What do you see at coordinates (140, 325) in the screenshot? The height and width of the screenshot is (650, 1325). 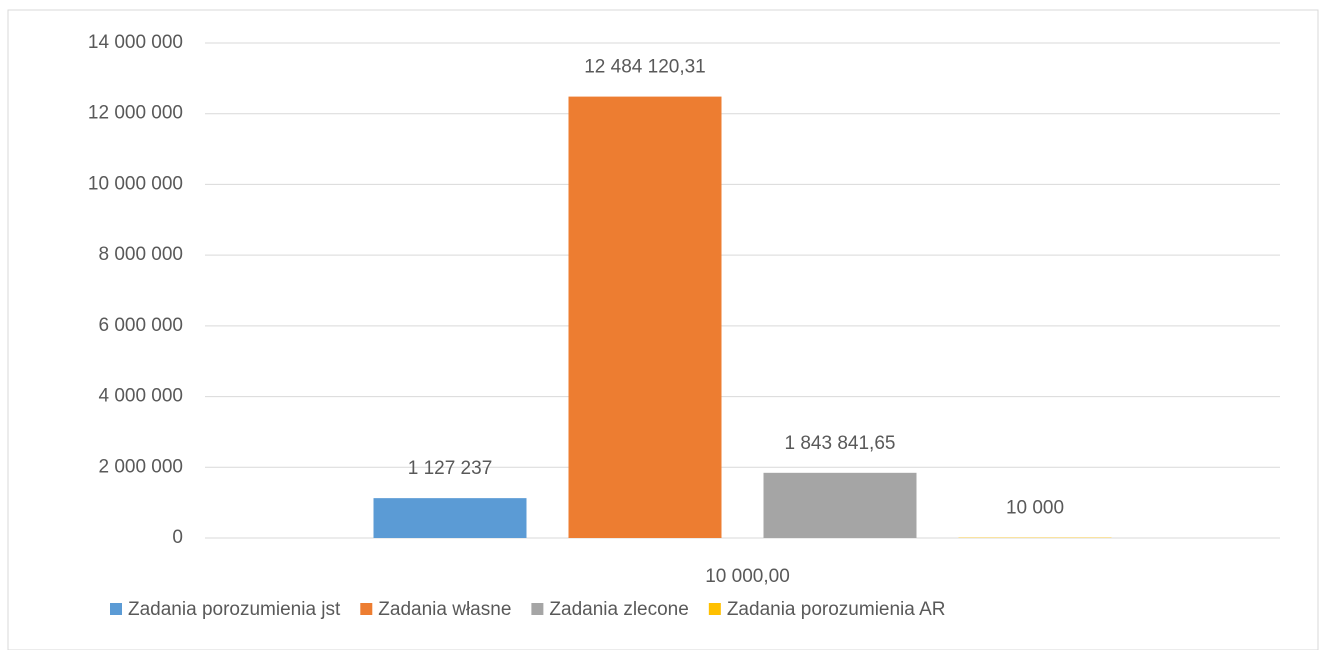 I see `y-tick-label: 6 000 000` at bounding box center [140, 325].